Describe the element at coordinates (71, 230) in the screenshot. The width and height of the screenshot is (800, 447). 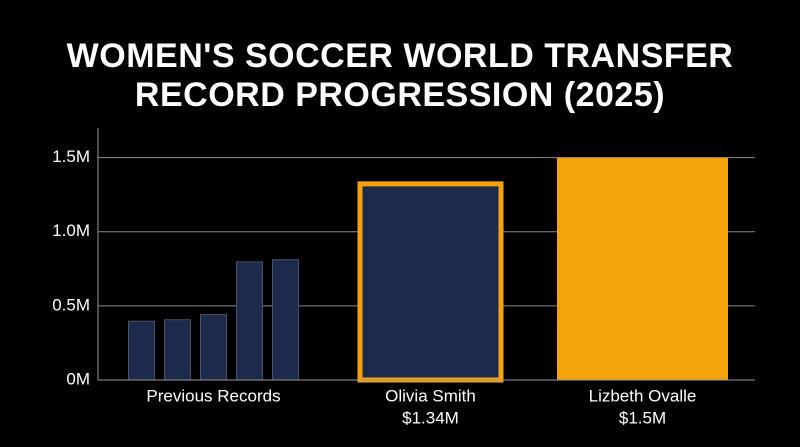
I see `y-tick-label: 1.0M` at that location.